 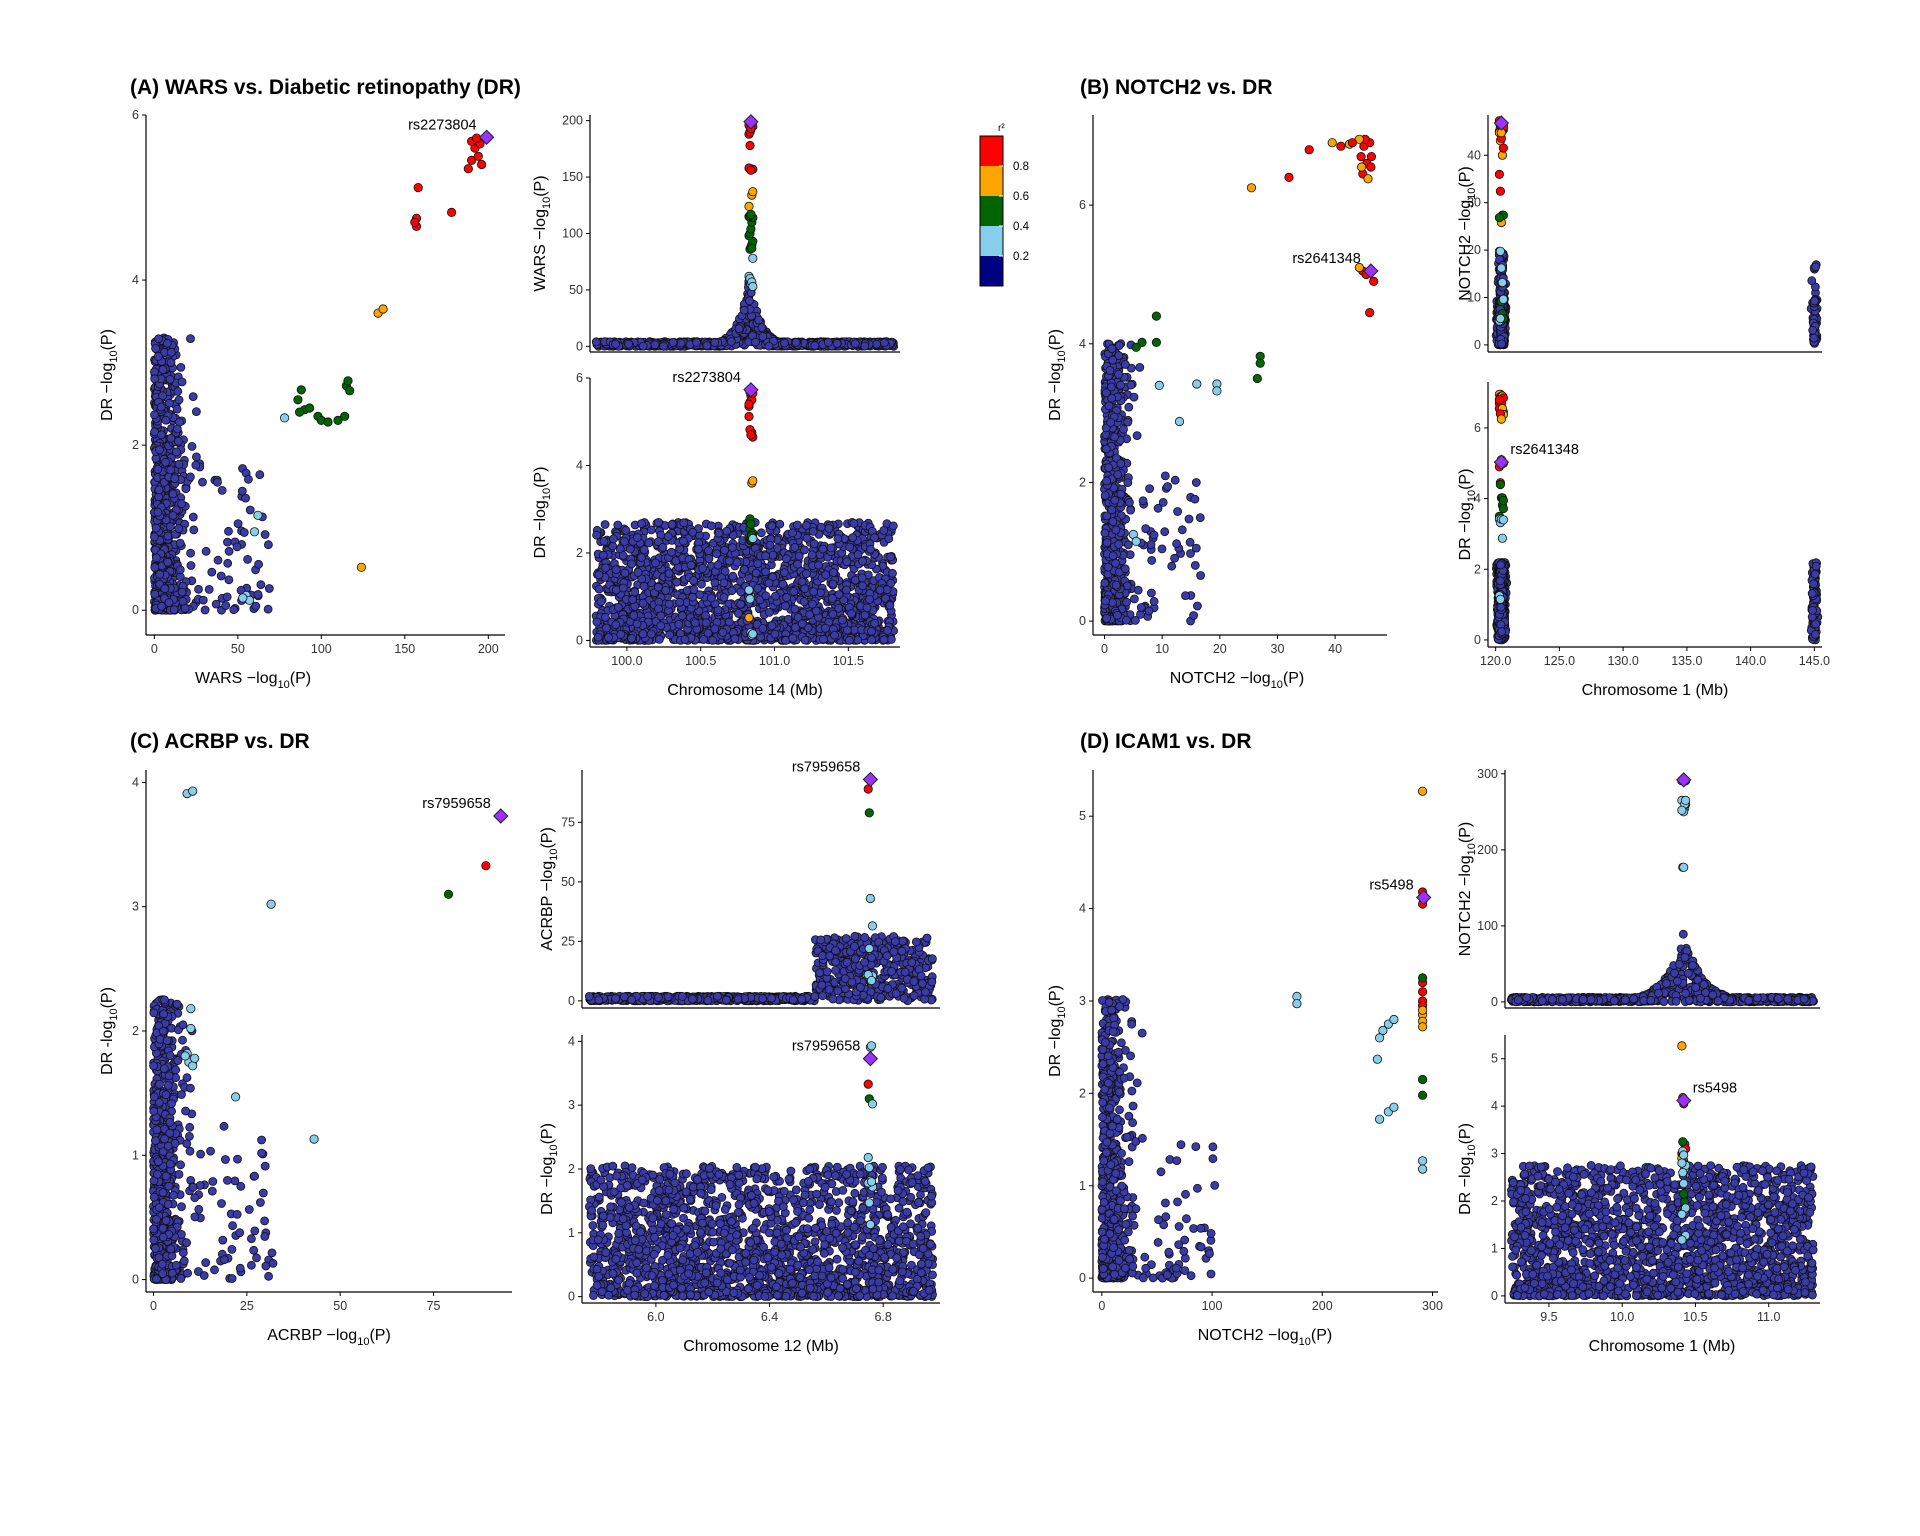 What do you see at coordinates (700, 661) in the screenshot?
I see `x-tick-label: 100.5` at bounding box center [700, 661].